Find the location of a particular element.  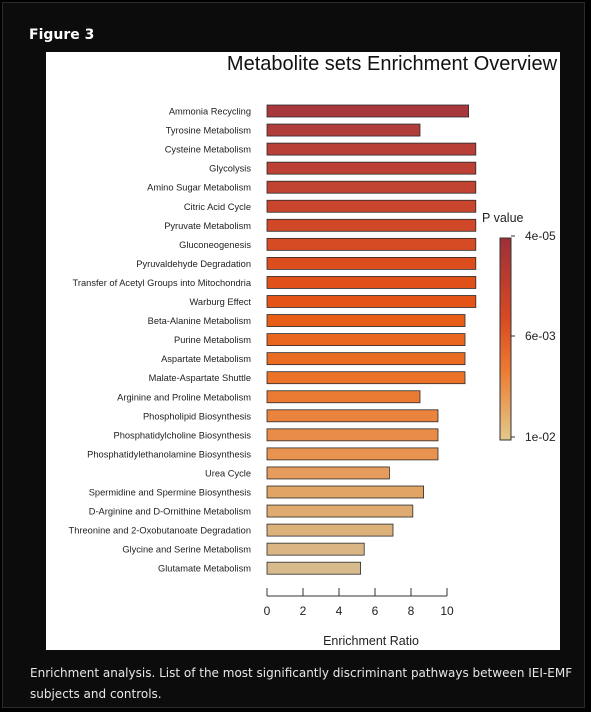

category-label: Threonine and 2-Oxobutanoate Degradation is located at coordinates (160, 531).